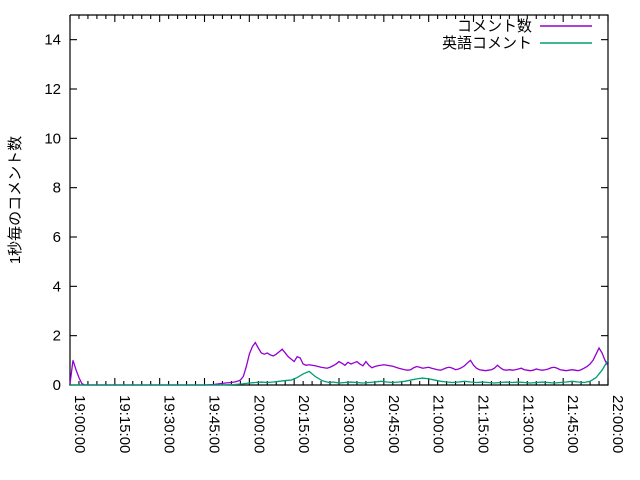  Describe the element at coordinates (258, 424) in the screenshot. I see `x-tick-label: 20:00:00` at that location.